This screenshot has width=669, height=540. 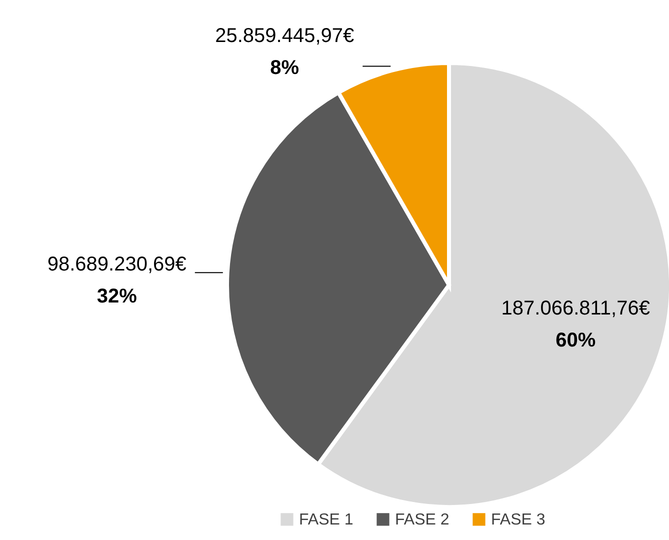 What do you see at coordinates (117, 297) in the screenshot?
I see `text: 32%` at bounding box center [117, 297].